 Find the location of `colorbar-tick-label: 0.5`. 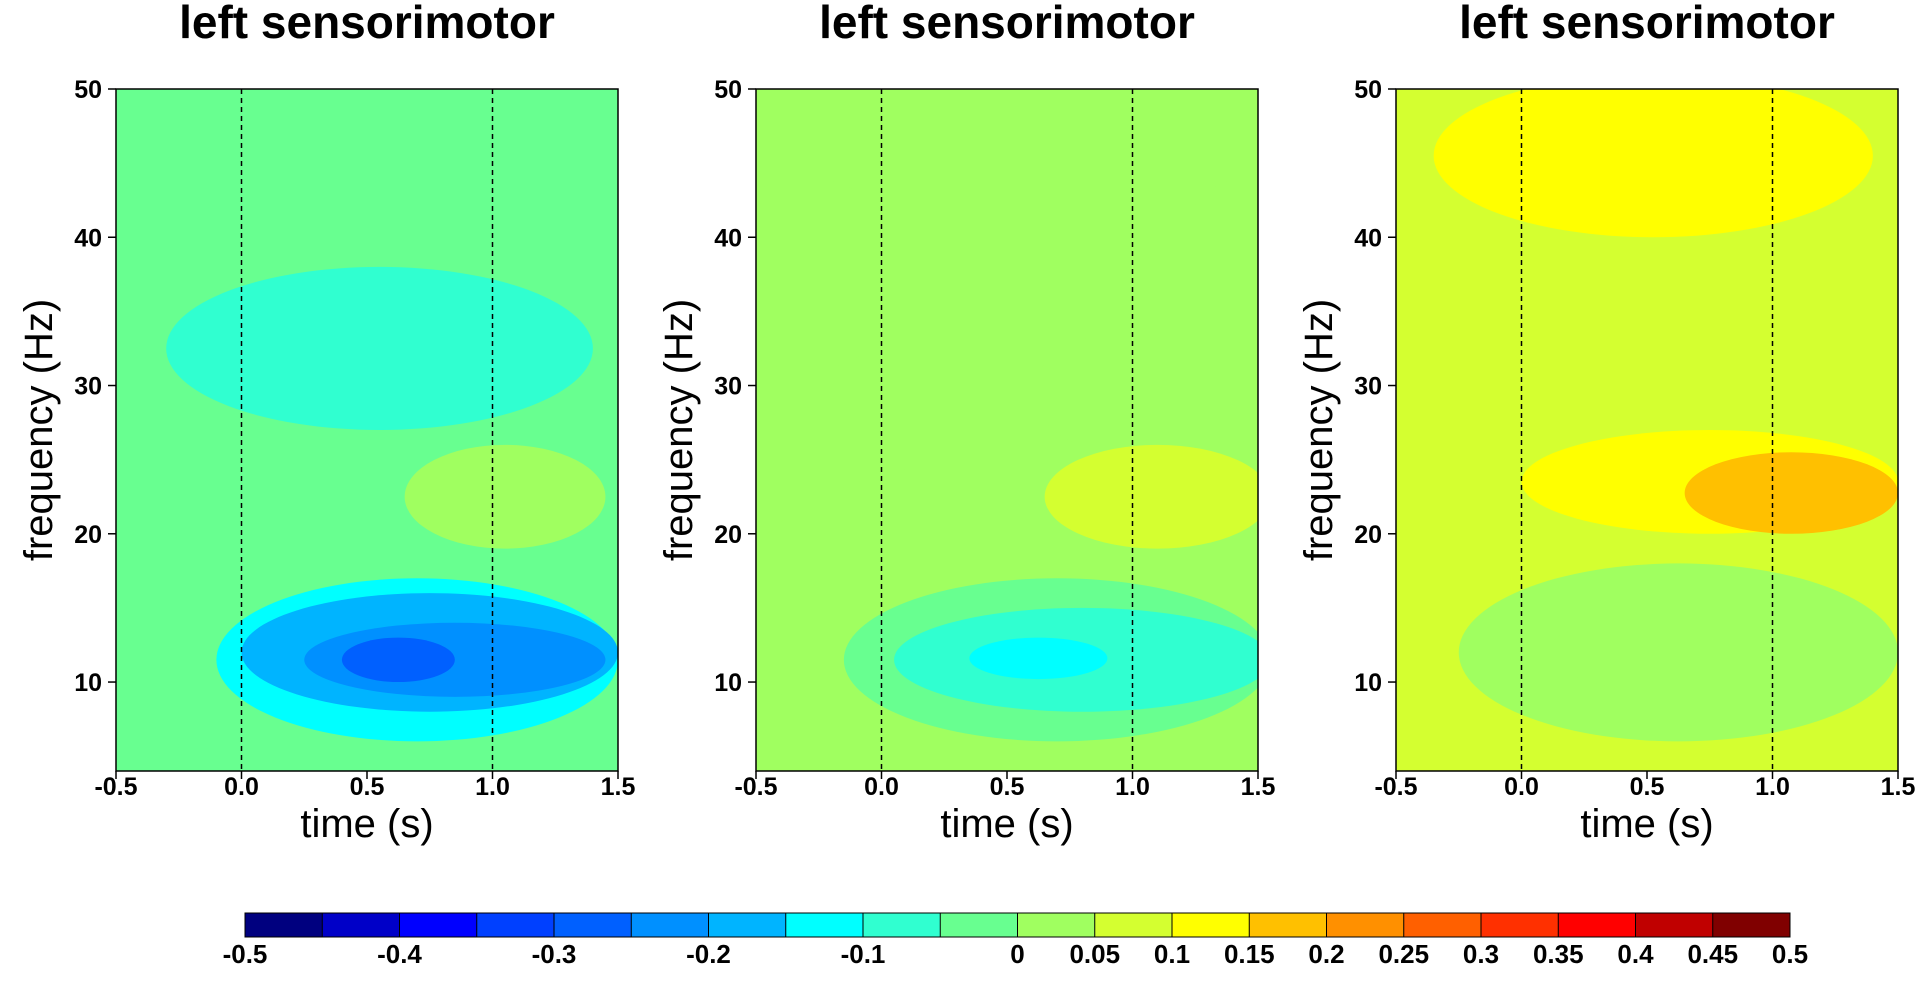

colorbar-tick-label: 0.5 is located at coordinates (1790, 954).